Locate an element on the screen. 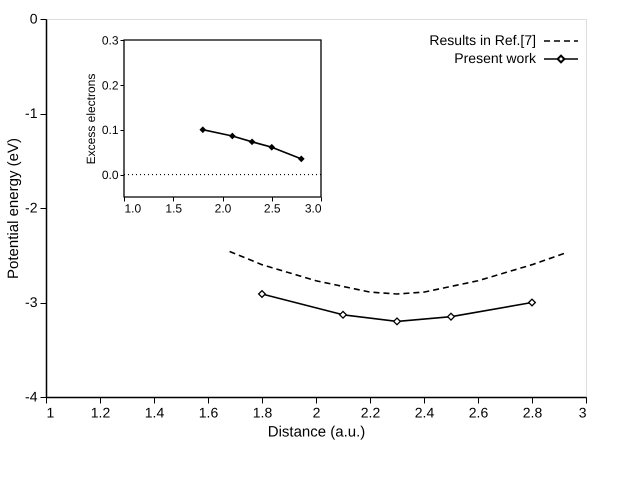 The image size is (629, 489). y-tick-label: -4 is located at coordinates (31, 396).